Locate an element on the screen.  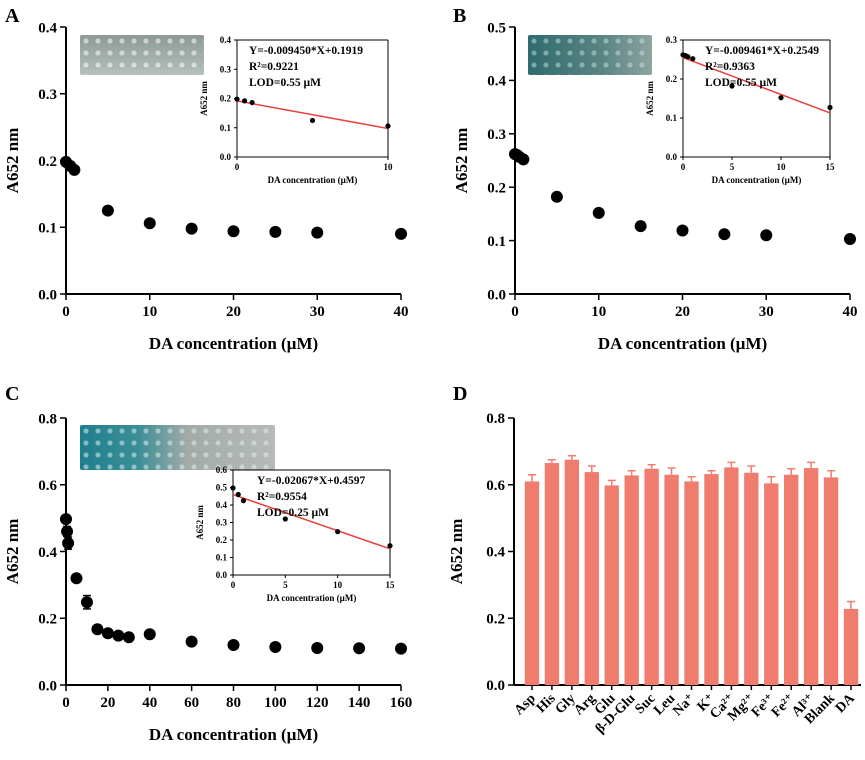
panel-b-y-tick-label: 0.5 is located at coordinates (496, 28).